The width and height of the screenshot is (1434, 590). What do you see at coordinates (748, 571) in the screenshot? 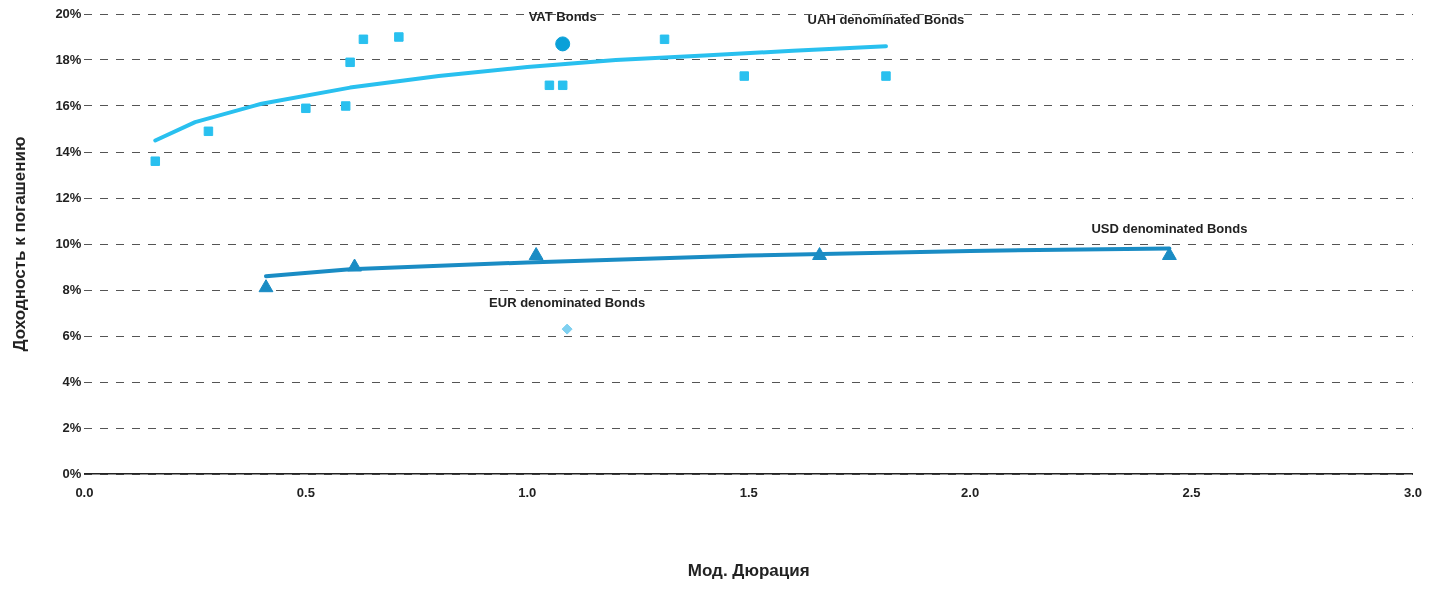
I see `x-axis-title: Мод. Дюрация` at bounding box center [748, 571].